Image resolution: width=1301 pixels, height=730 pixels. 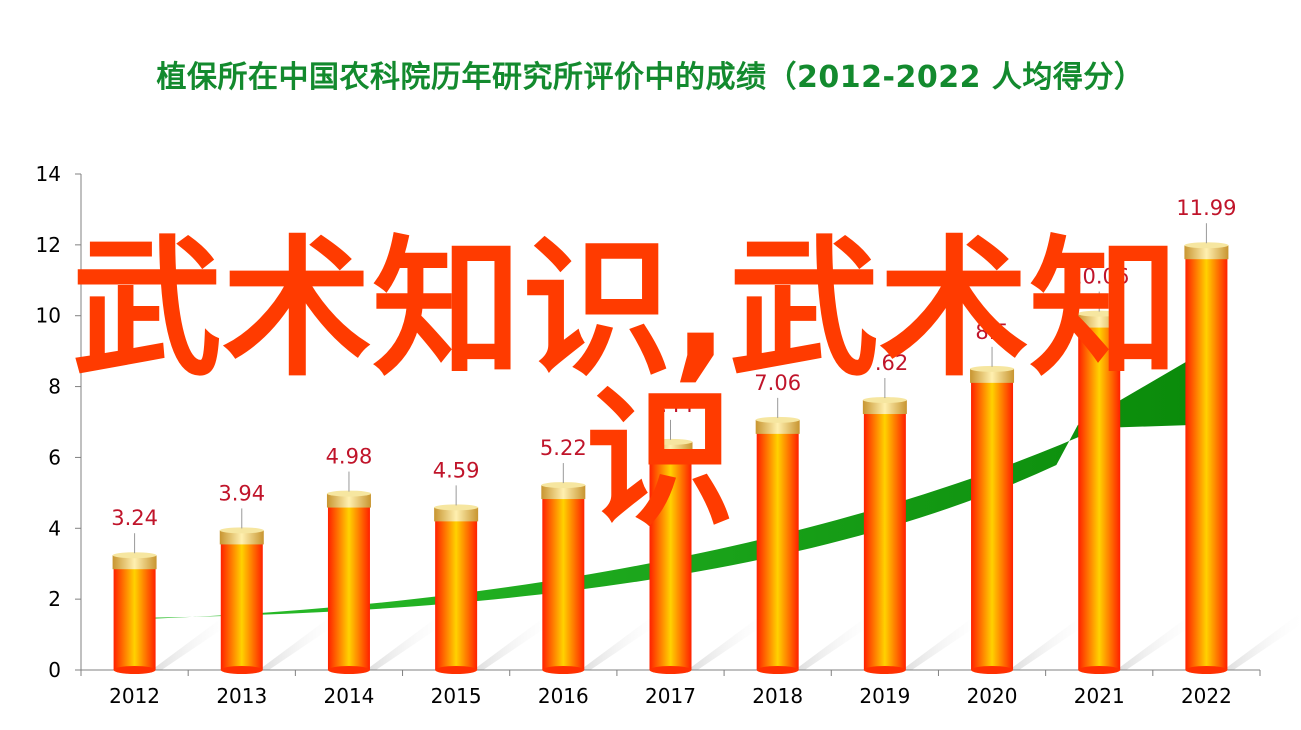 What do you see at coordinates (991, 332) in the screenshot?
I see `value-label: 8.5` at bounding box center [991, 332].